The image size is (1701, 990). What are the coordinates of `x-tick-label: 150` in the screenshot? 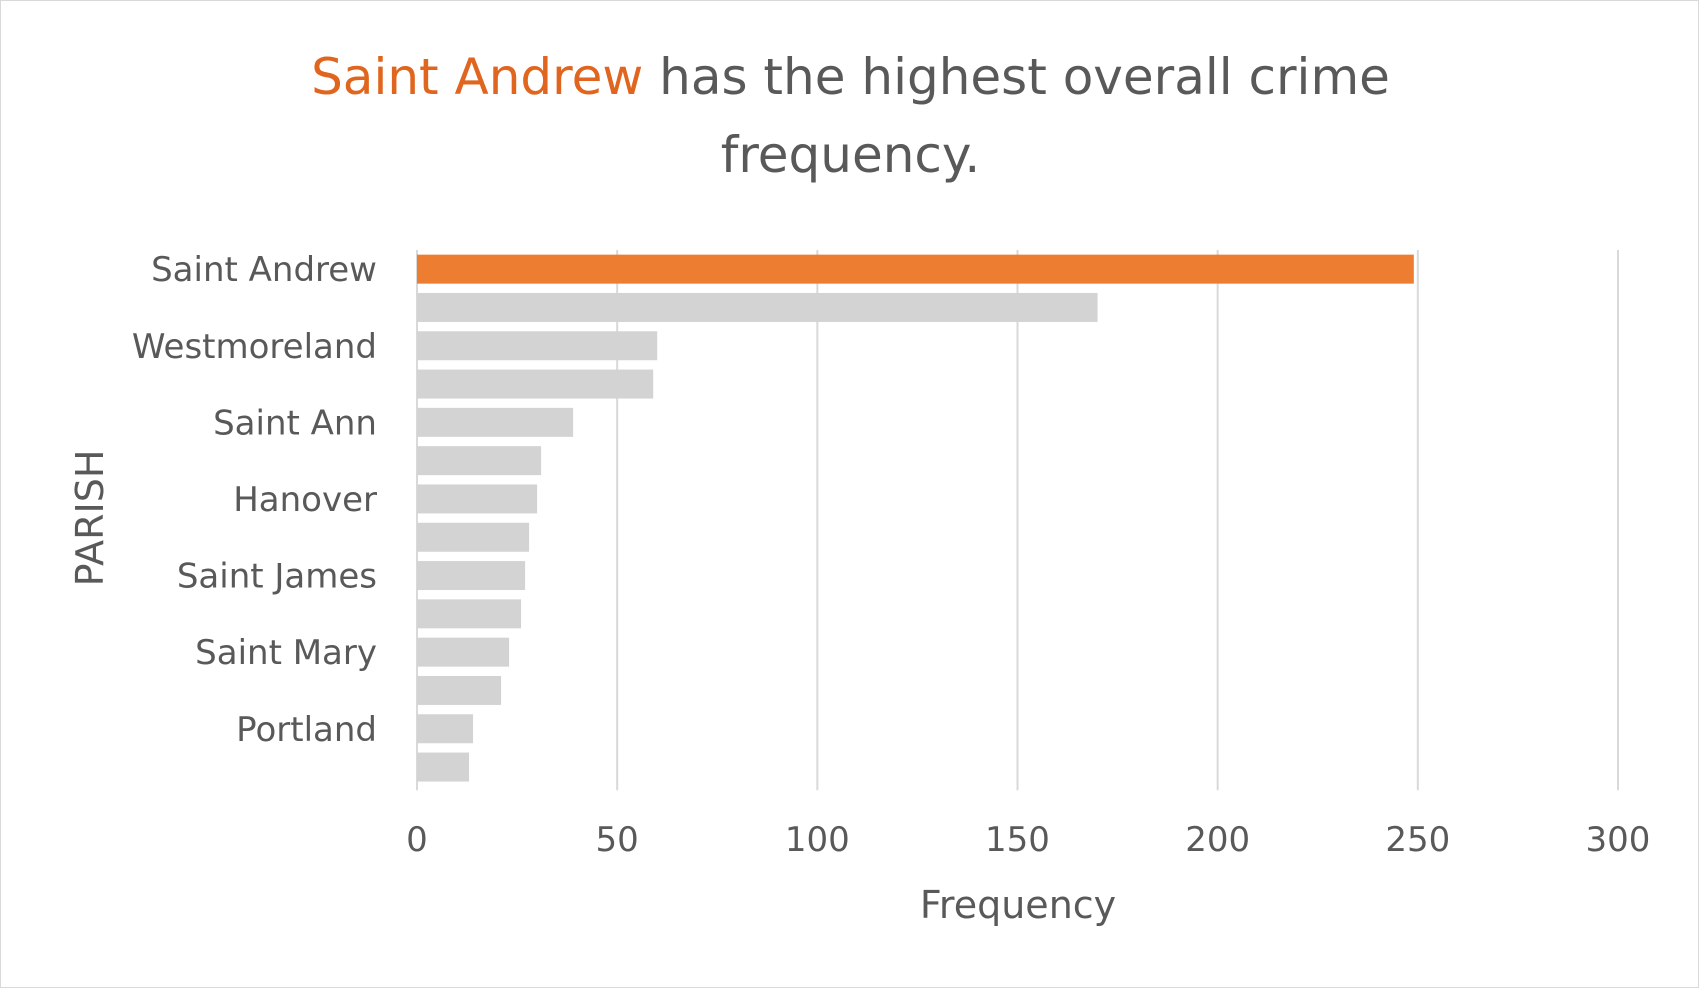 It's located at (1017, 840).